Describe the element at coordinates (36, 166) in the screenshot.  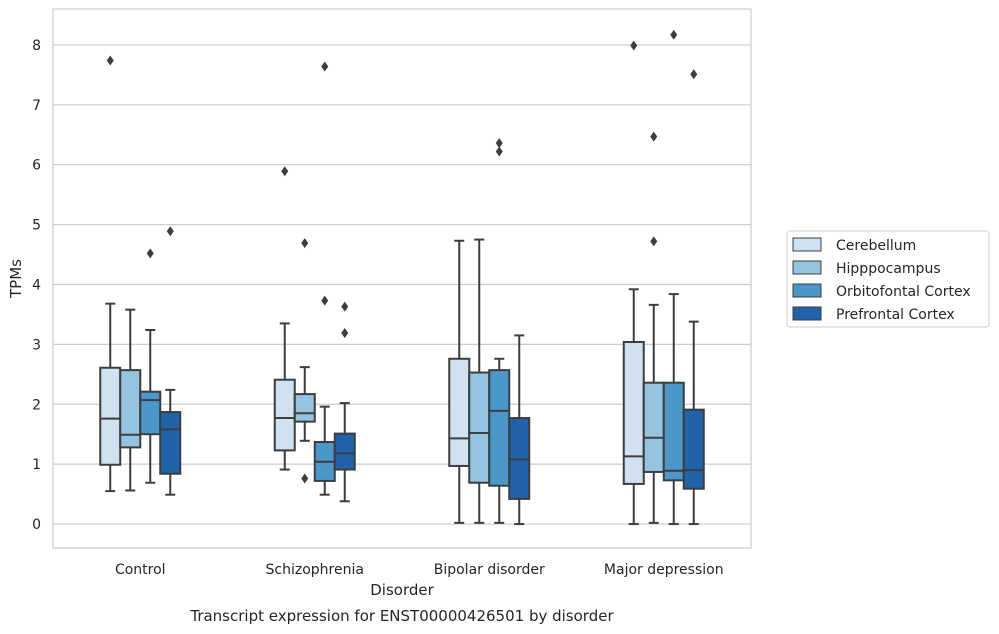
I see `y-tick-label: 6` at that location.